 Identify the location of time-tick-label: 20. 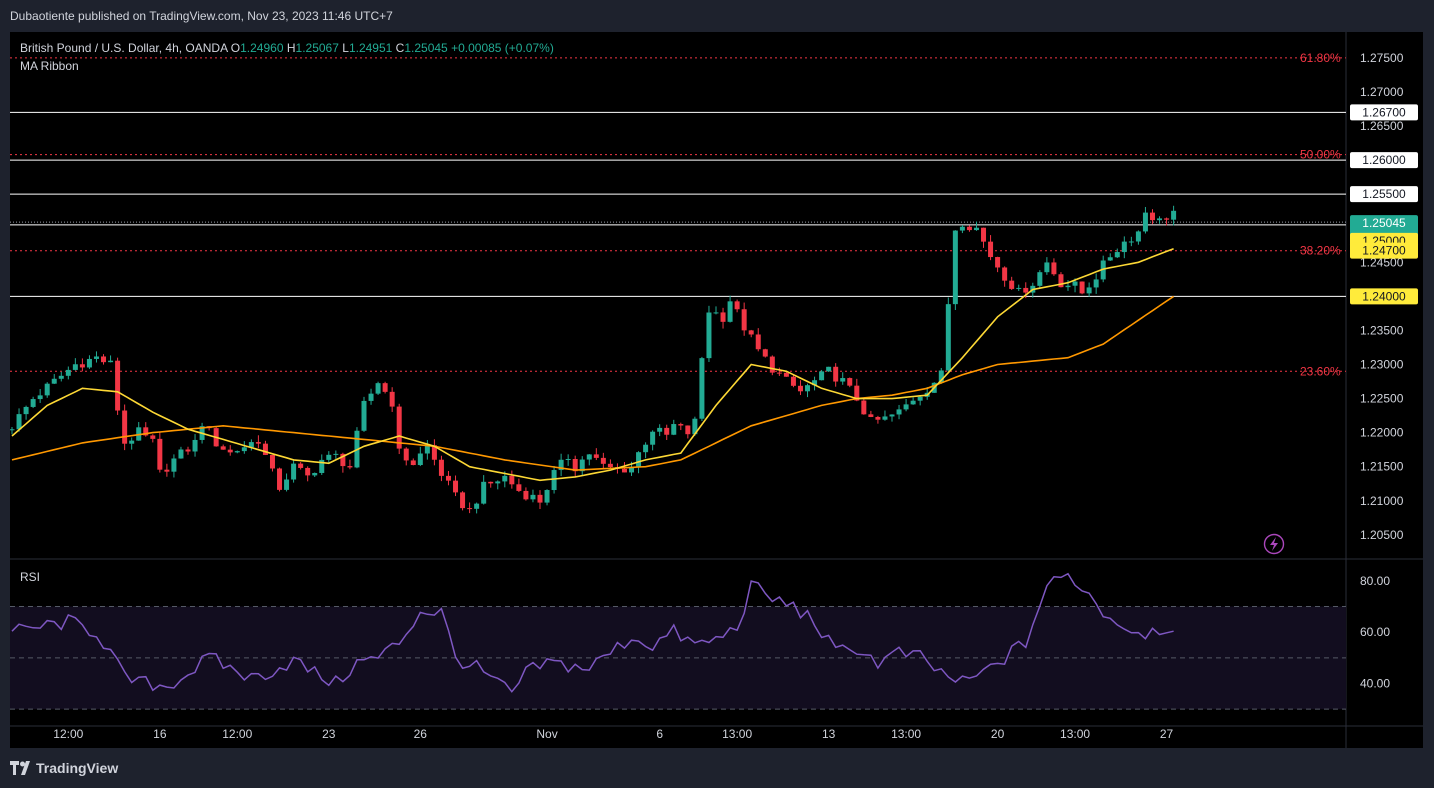
(998, 734).